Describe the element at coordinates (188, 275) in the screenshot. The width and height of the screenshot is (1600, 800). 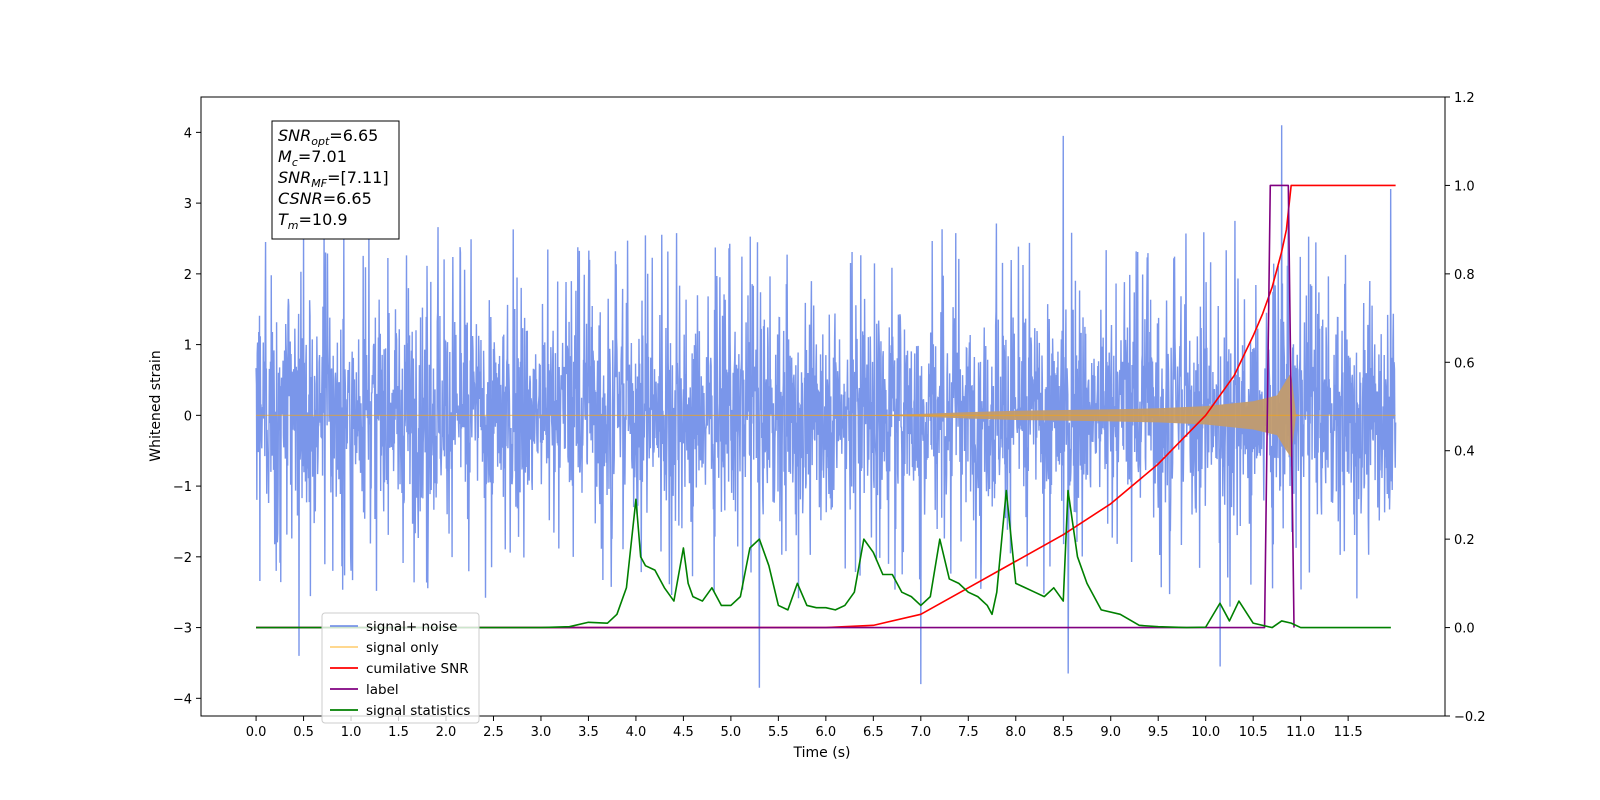
I see `y-tick-label: 2` at that location.